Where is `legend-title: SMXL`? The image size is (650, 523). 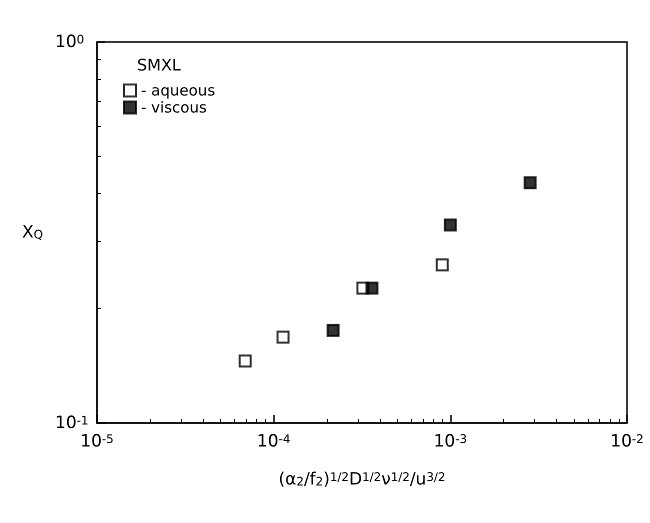 legend-title: SMXL is located at coordinates (159, 65).